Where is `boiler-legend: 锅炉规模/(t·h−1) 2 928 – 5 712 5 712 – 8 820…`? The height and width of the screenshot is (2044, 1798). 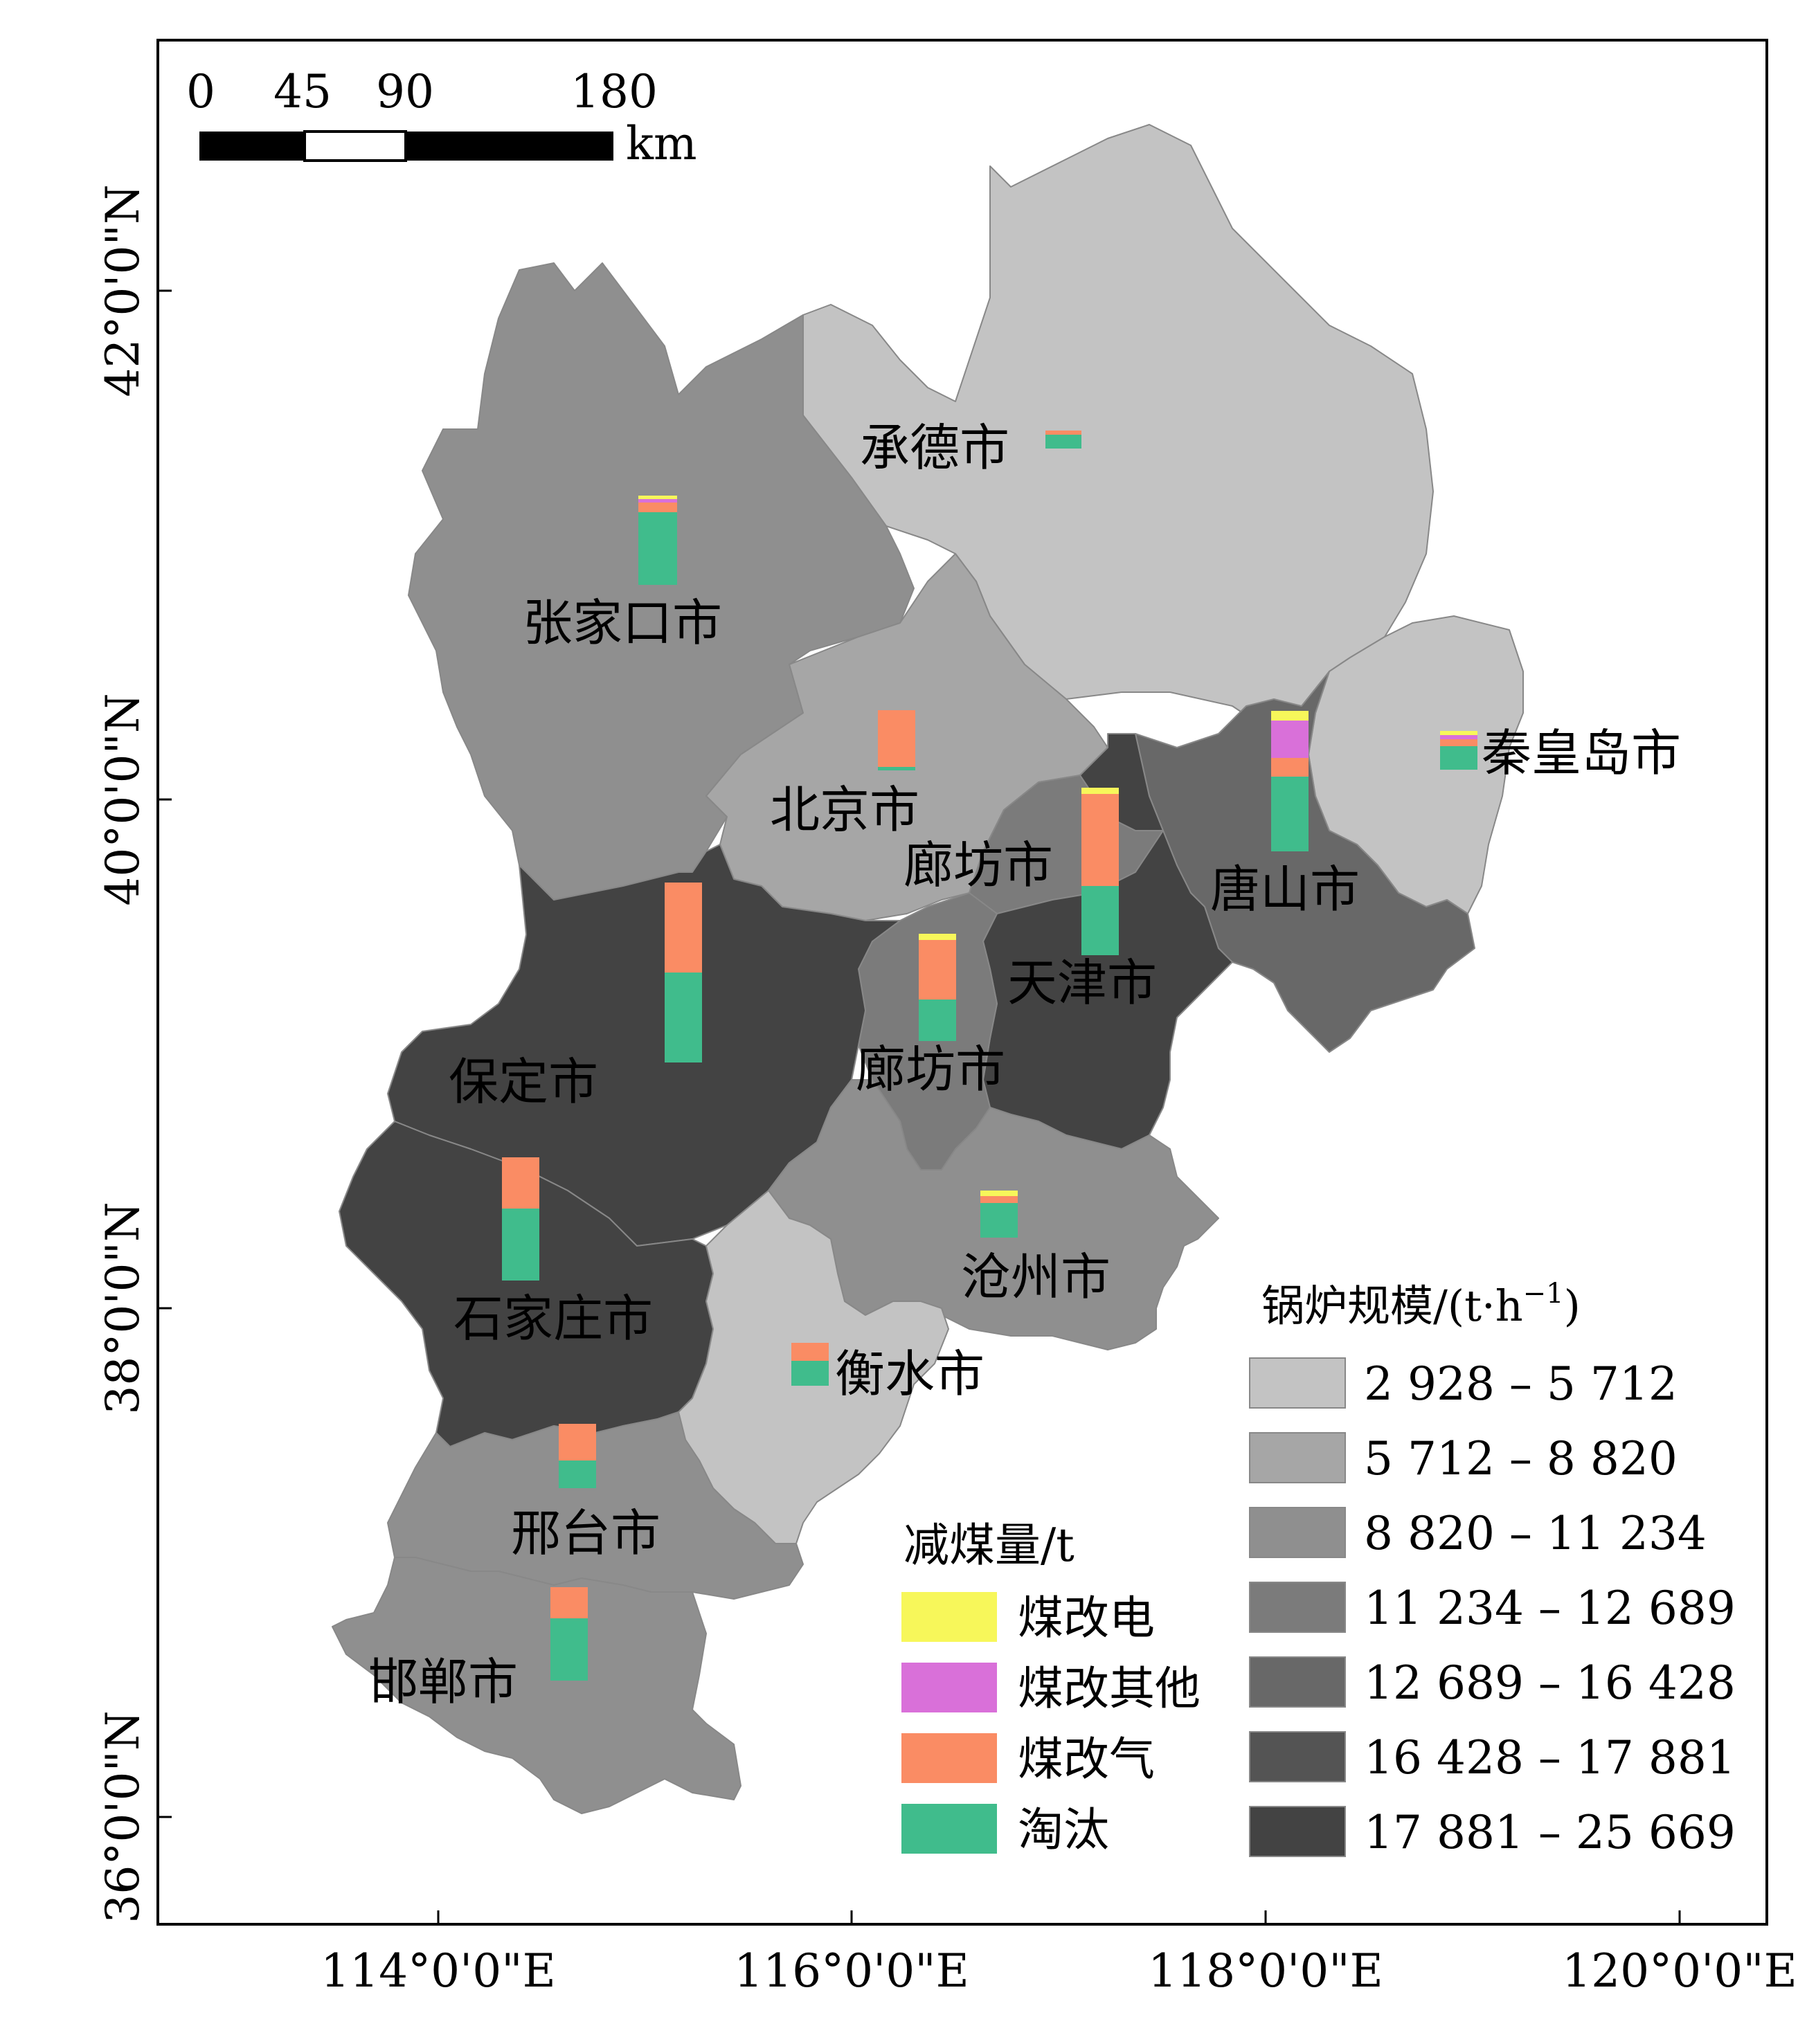
boiler-legend: 锅炉规模/(t·h−1) 2 928 – 5 712 5 712 – 8 820… is located at coordinates (1492, 1568).